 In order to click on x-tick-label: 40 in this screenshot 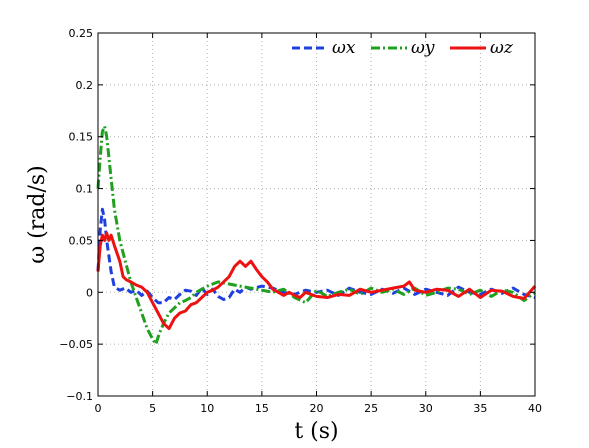, I will do `click(535, 408)`.